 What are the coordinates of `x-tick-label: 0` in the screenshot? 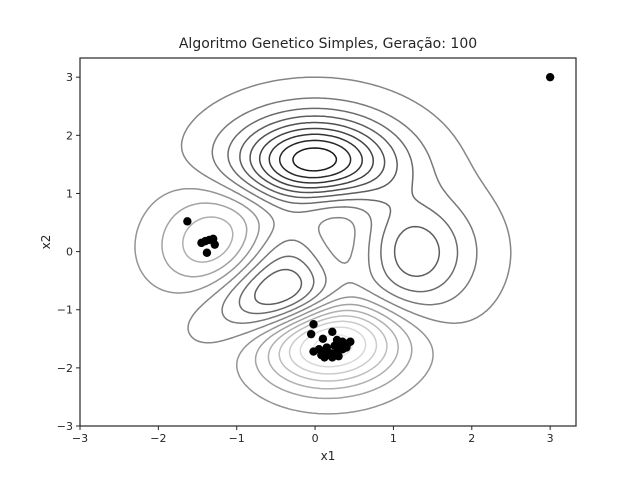 It's located at (315, 438).